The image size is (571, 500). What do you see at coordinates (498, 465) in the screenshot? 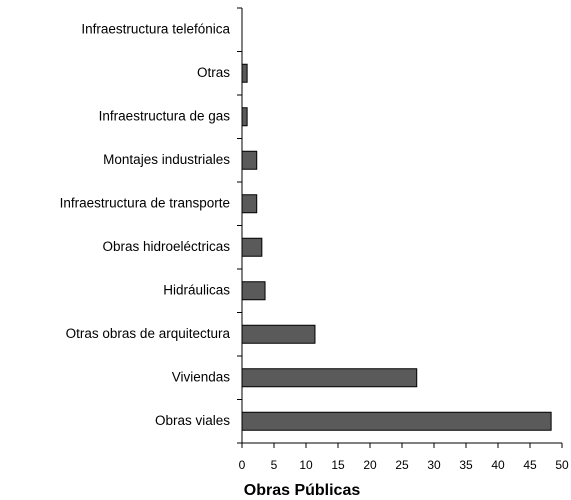
I see `x-tick-label: 40` at bounding box center [498, 465].